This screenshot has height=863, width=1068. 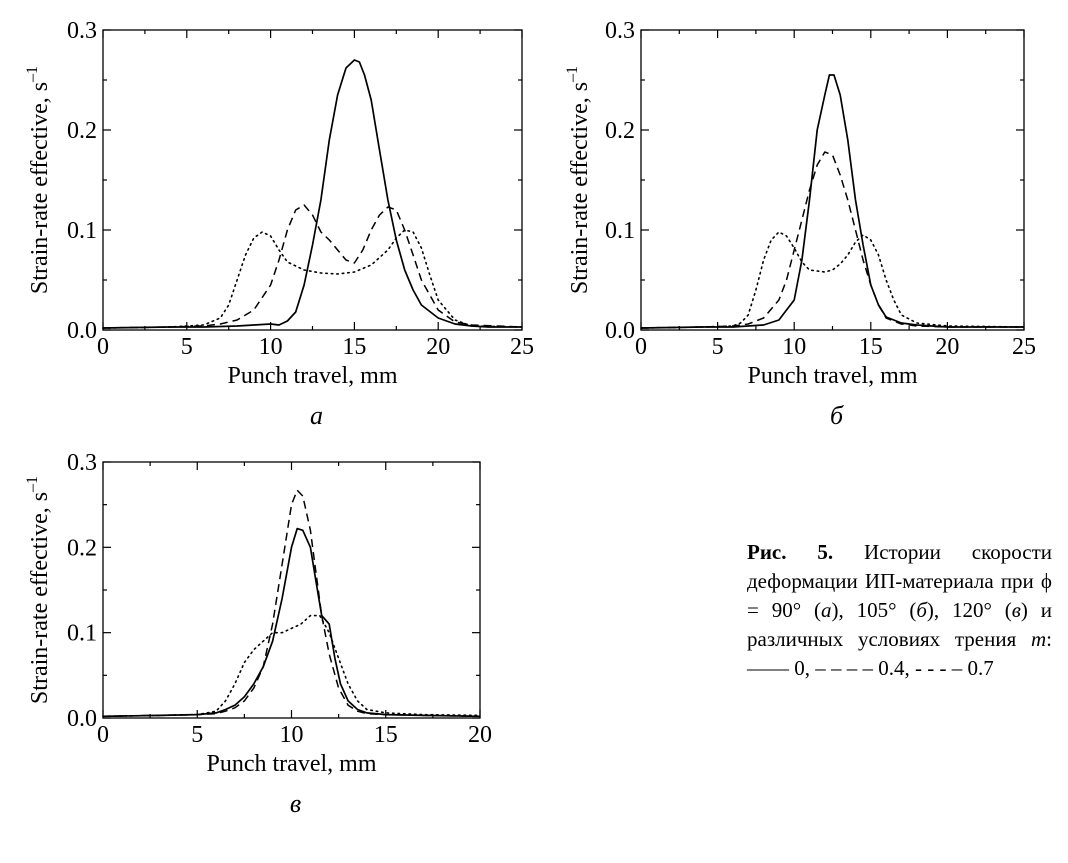 What do you see at coordinates (522, 347) in the screenshot?
I see `panel-0-x-tick-label: 25` at bounding box center [522, 347].